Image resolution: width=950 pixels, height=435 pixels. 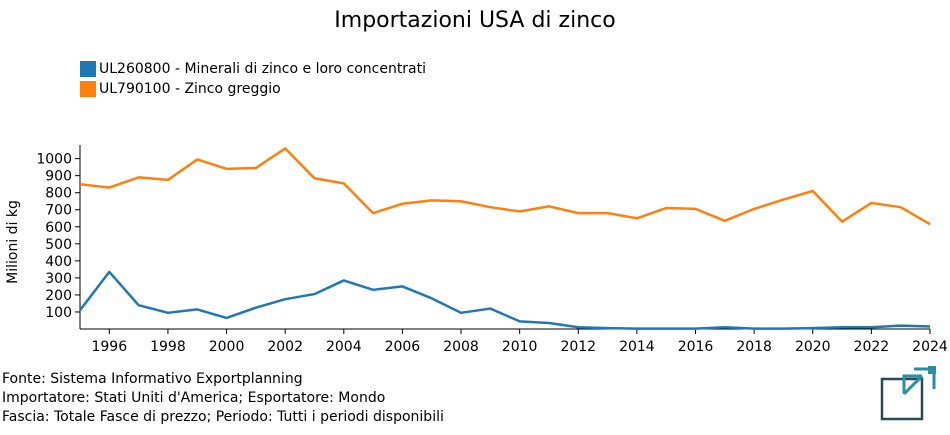 What do you see at coordinates (637, 347) in the screenshot?
I see `x-tick-label: 2014` at bounding box center [637, 347].